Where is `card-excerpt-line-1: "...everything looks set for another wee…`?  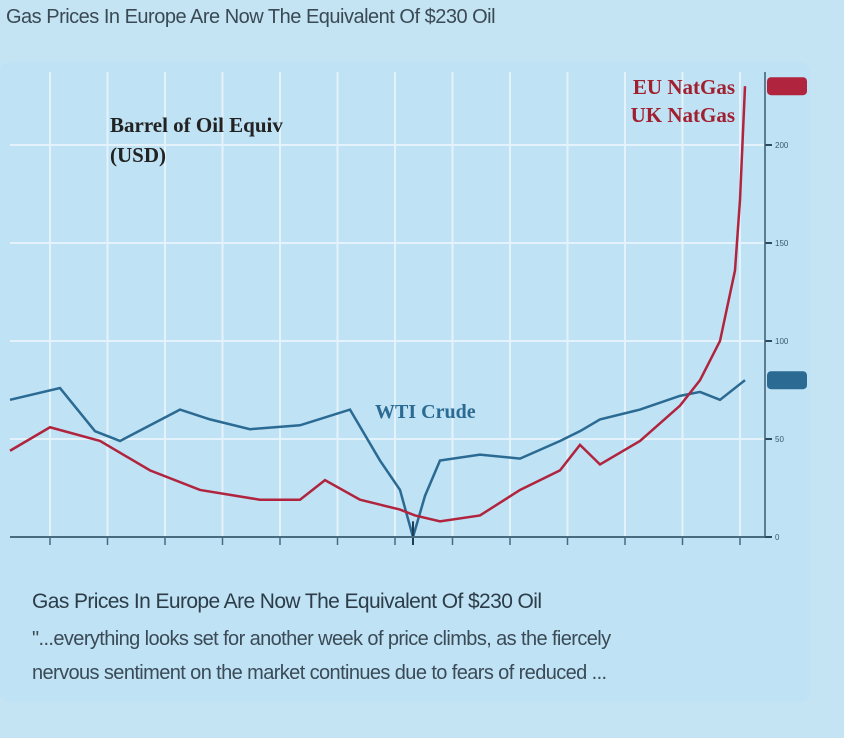
card-excerpt-line-1: "...everything looks set for another wee… is located at coordinates (321, 639).